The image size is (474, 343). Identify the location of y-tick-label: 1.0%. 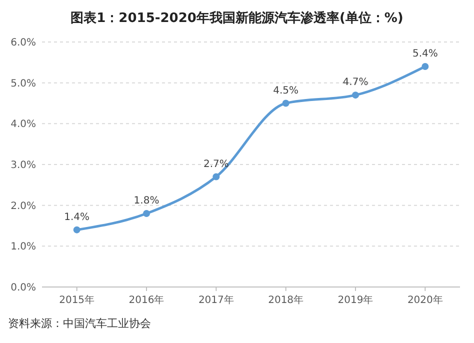
(23, 247).